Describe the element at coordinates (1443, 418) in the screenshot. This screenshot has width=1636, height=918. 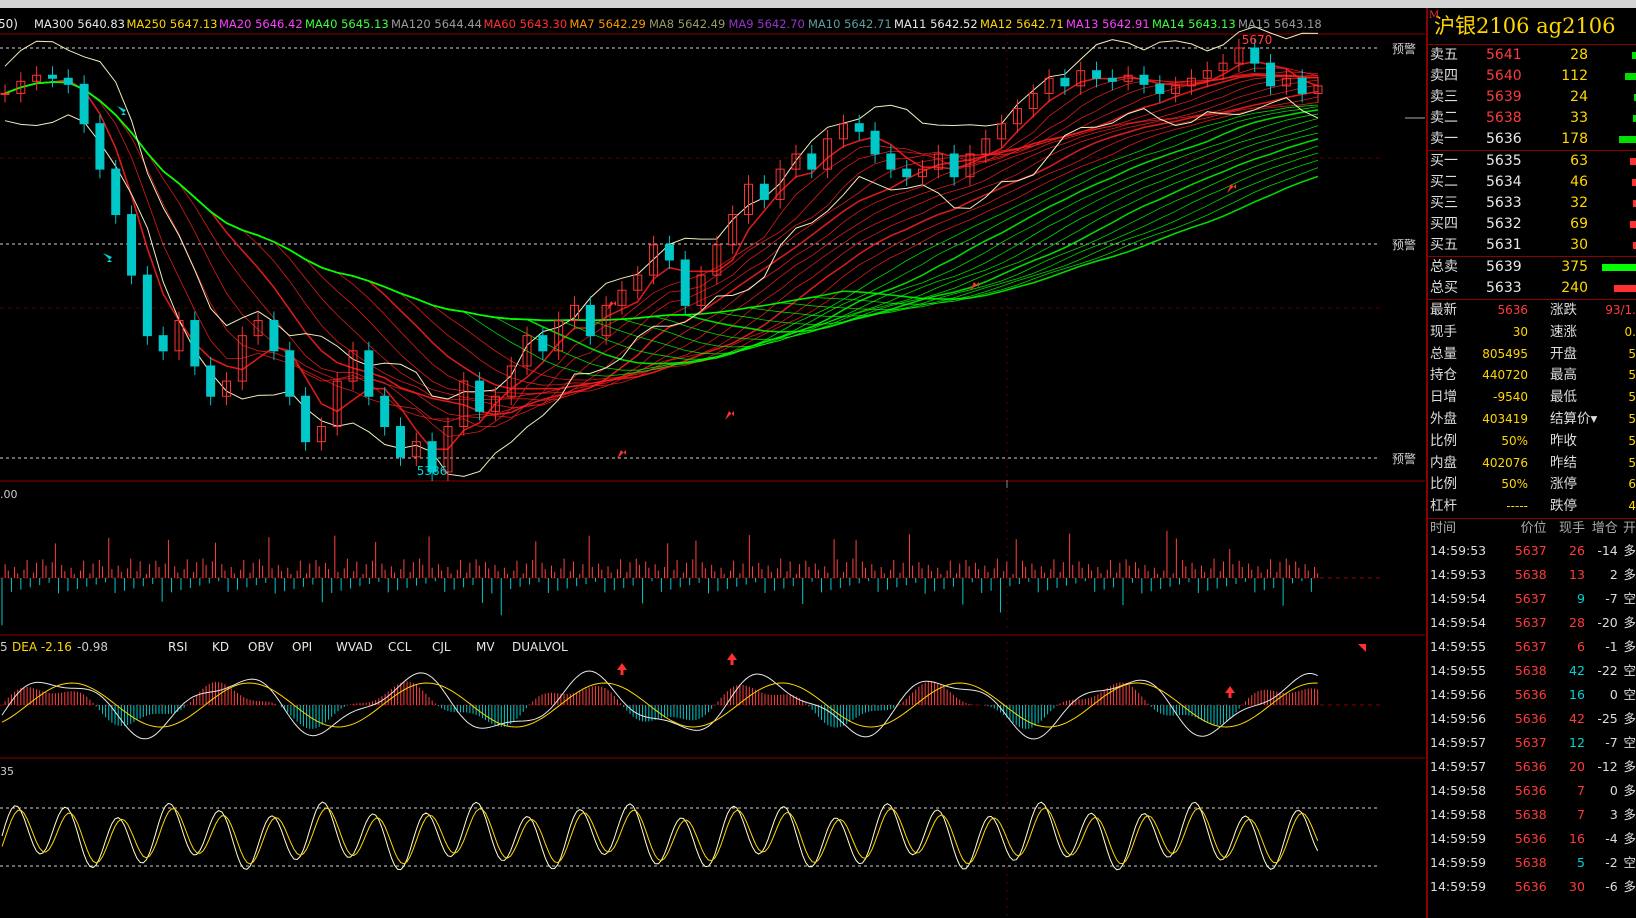
I see `stat-label: 外盘` at that location.